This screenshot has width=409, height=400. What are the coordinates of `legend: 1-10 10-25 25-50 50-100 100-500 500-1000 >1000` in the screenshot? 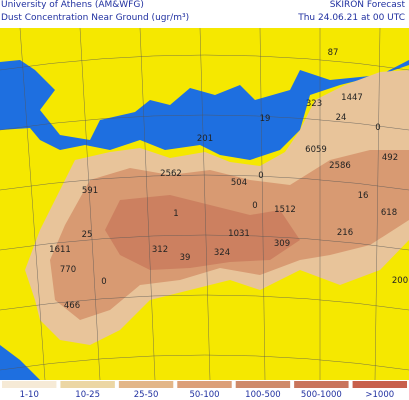 It's located at (204, 390).